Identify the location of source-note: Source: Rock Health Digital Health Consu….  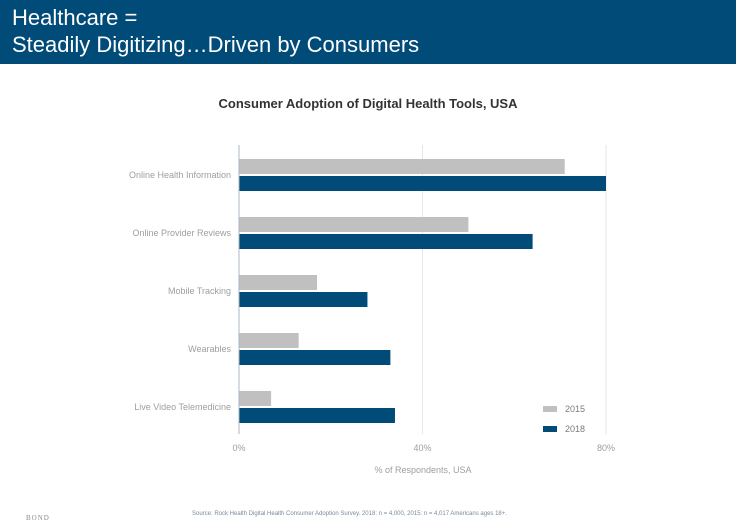
(349, 514).